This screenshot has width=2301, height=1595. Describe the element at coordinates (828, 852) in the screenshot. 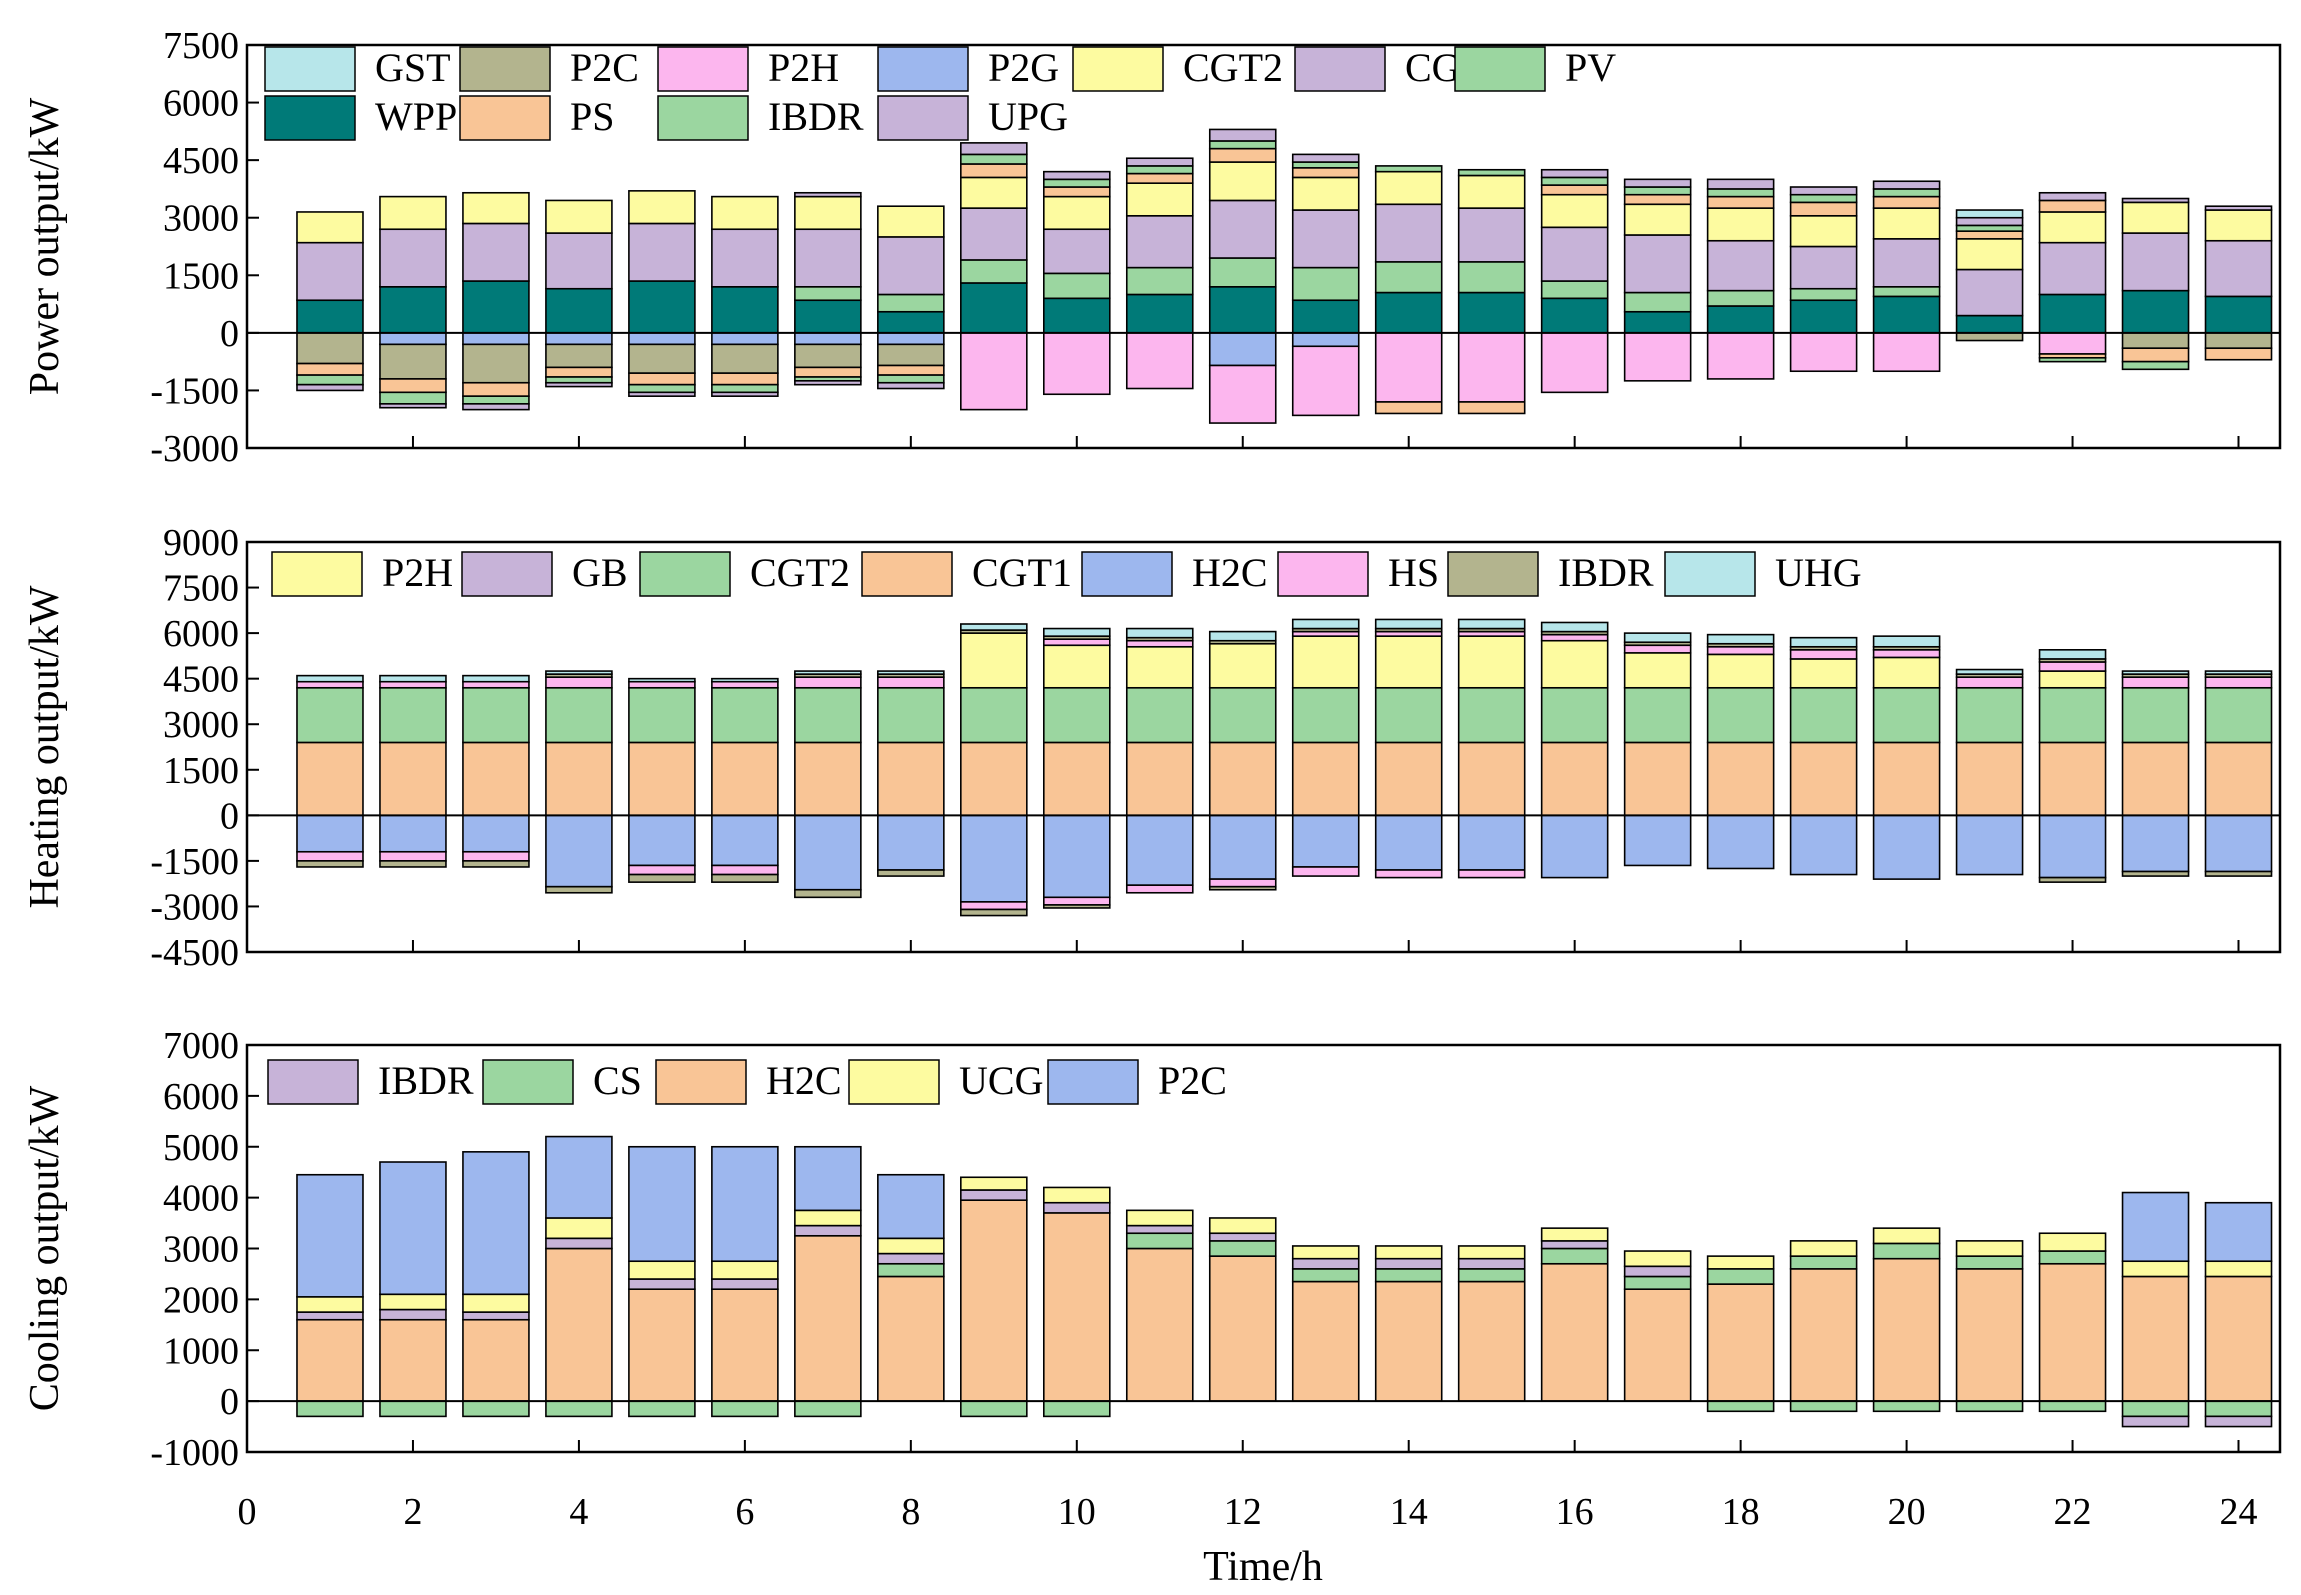

I see `heating-neg-bar-h2c-t7` at that location.